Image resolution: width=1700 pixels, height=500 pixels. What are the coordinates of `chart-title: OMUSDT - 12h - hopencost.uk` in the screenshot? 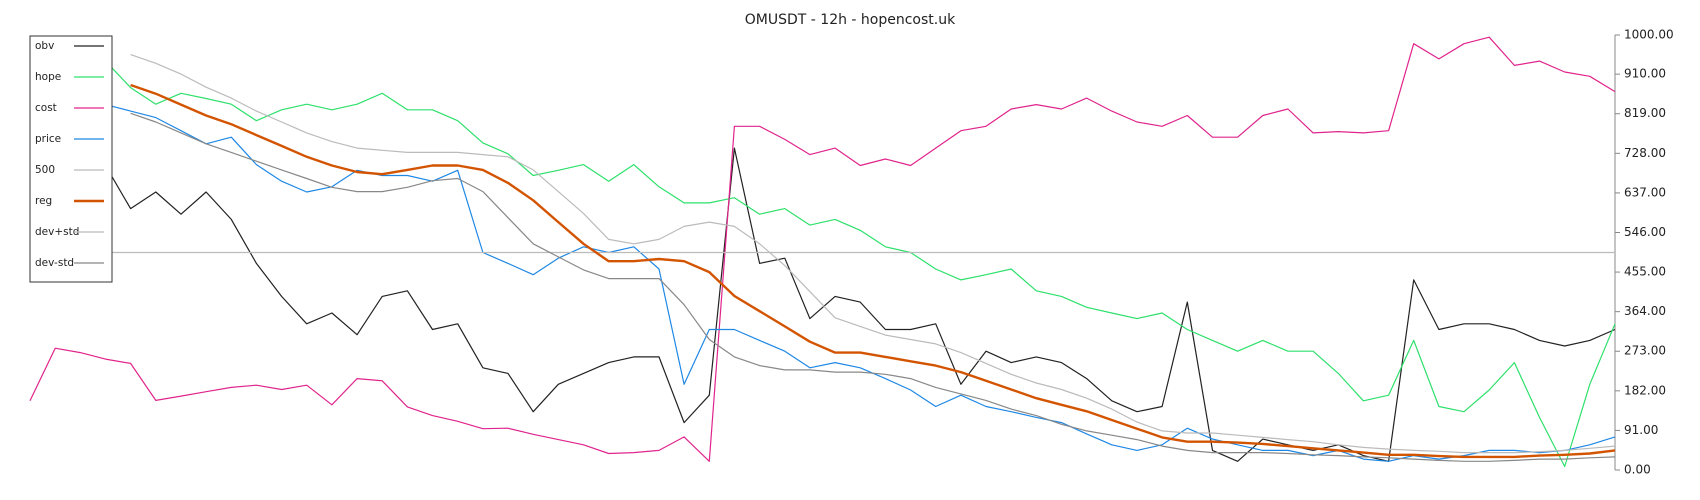 It's located at (850, 20).